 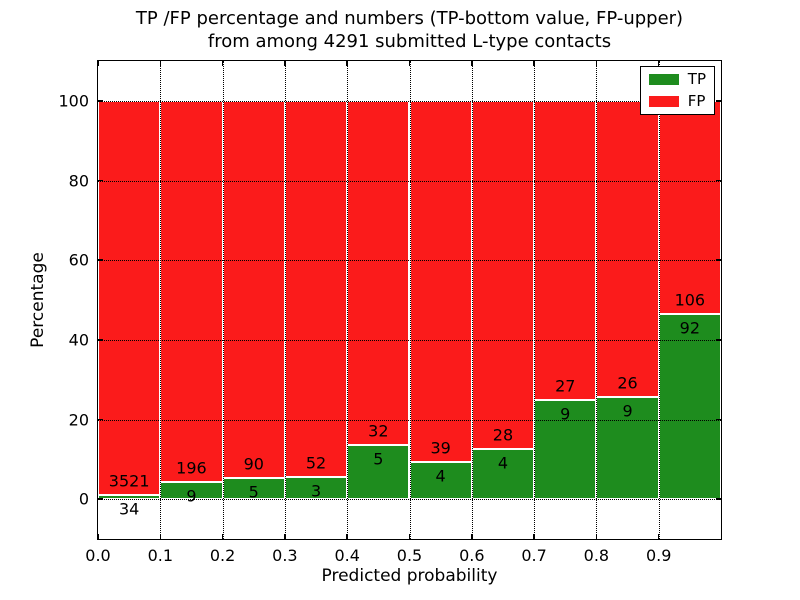 I want to click on legend-label-fp: FP, so click(x=696, y=101).